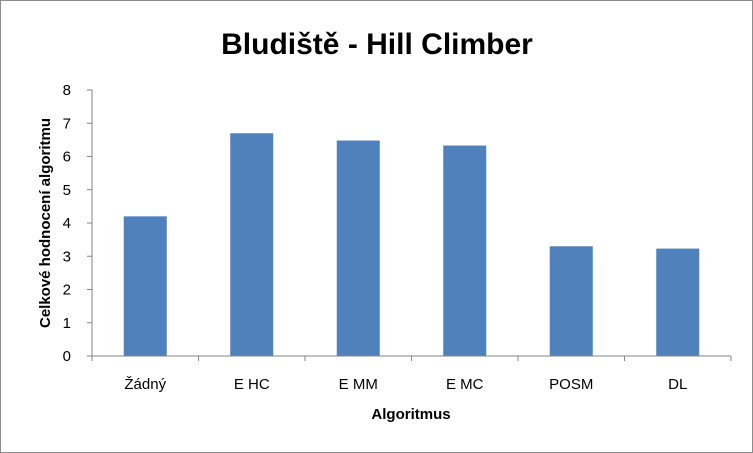 This screenshot has width=753, height=453. I want to click on x-tick-label: Žádný, so click(145, 384).